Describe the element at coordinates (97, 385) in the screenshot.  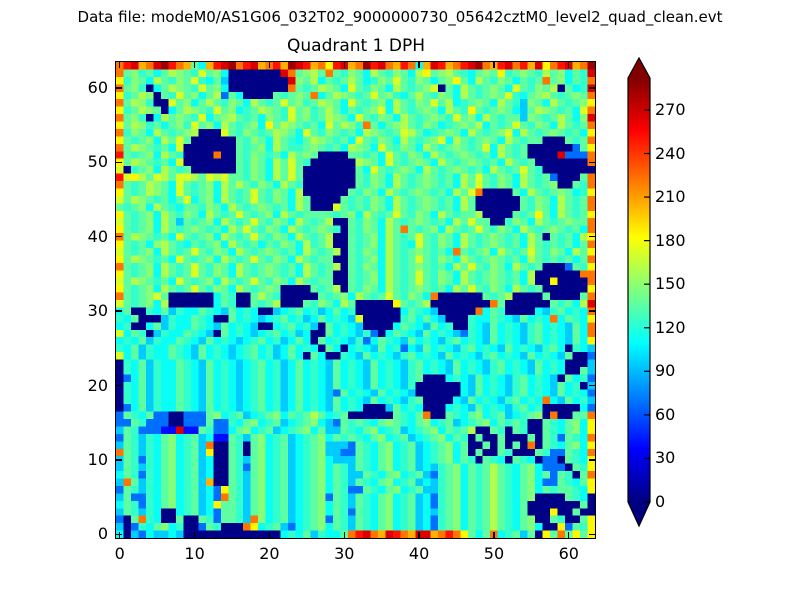
I see `y-axis-tick-label: 20` at that location.